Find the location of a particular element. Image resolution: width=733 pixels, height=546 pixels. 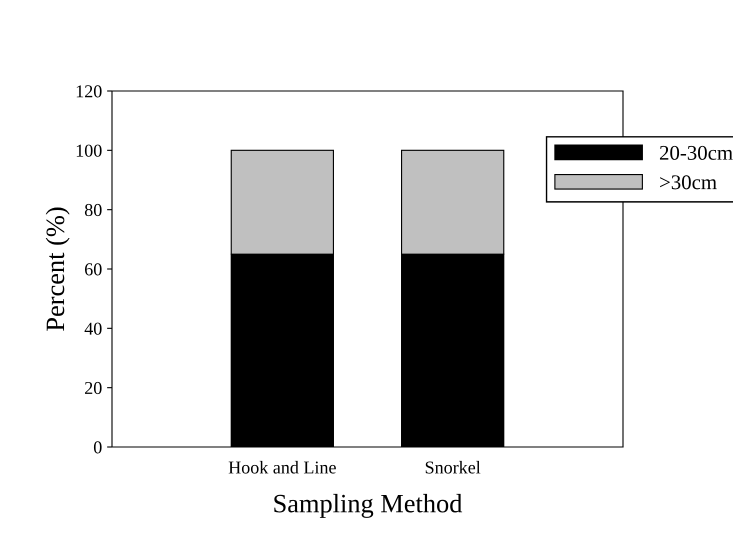

x-tick-label: Snorkel is located at coordinates (453, 467).